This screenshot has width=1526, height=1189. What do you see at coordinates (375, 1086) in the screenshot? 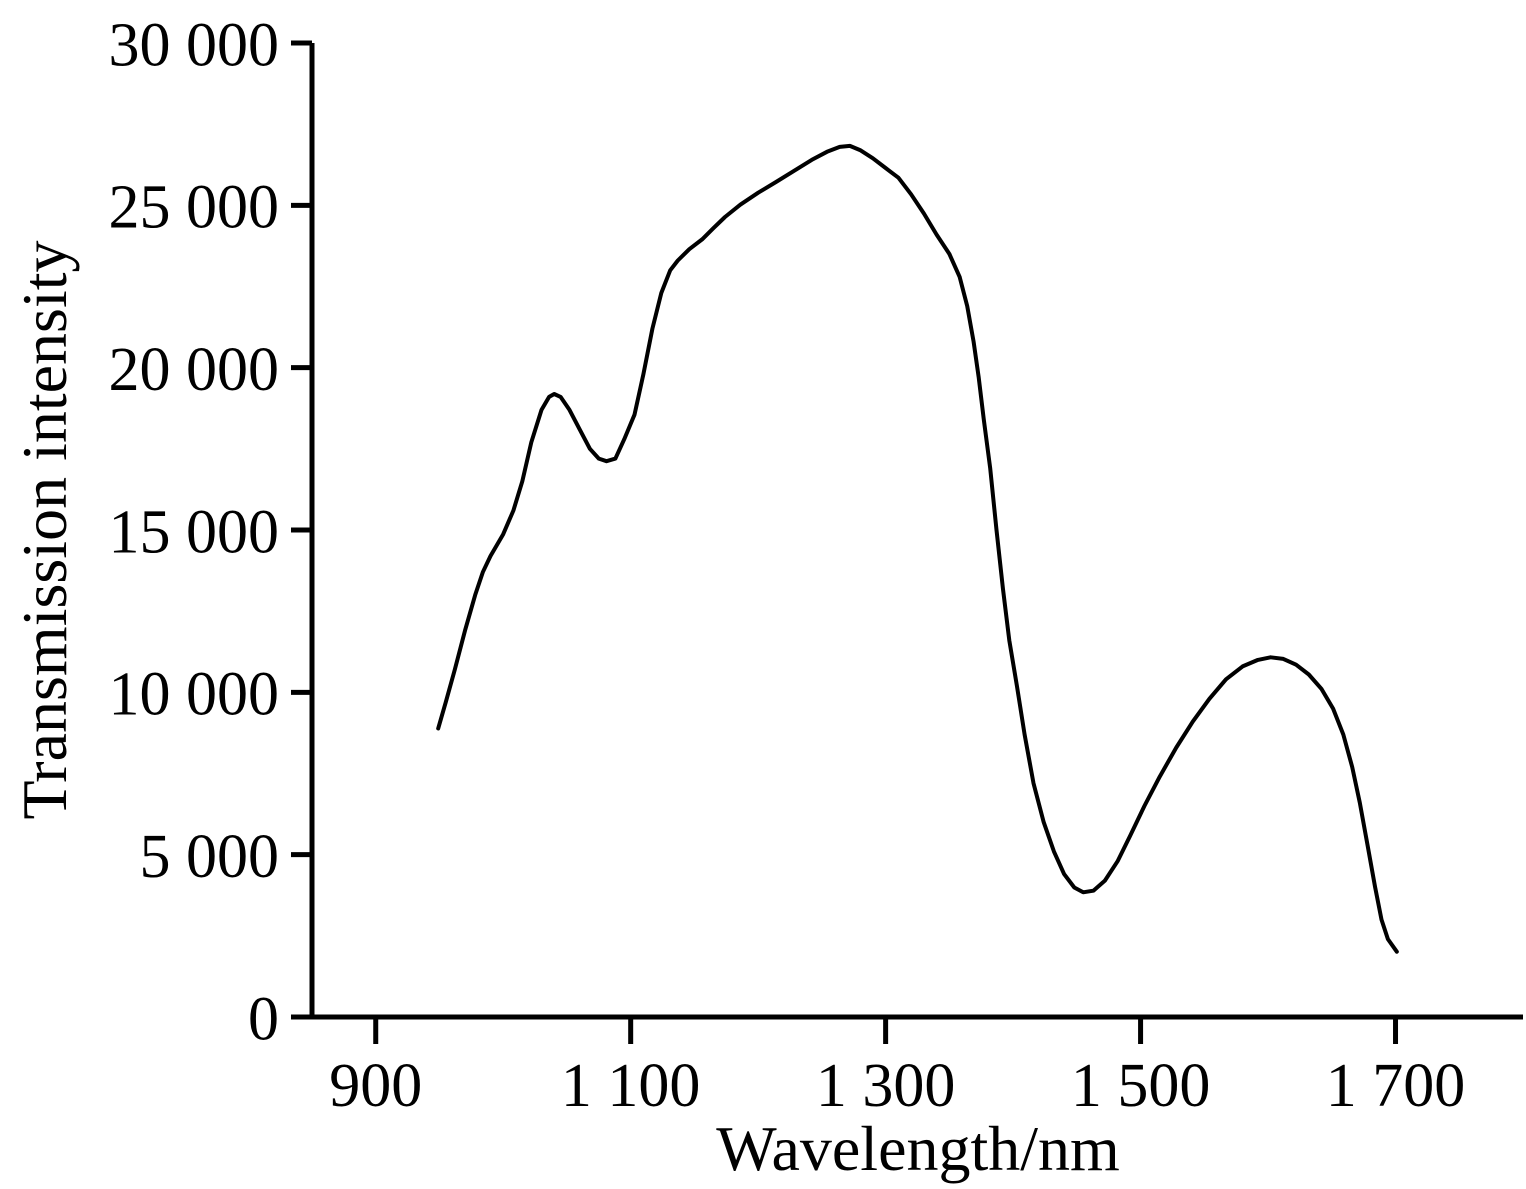
I see `x-tick-label: 900` at bounding box center [375, 1086].